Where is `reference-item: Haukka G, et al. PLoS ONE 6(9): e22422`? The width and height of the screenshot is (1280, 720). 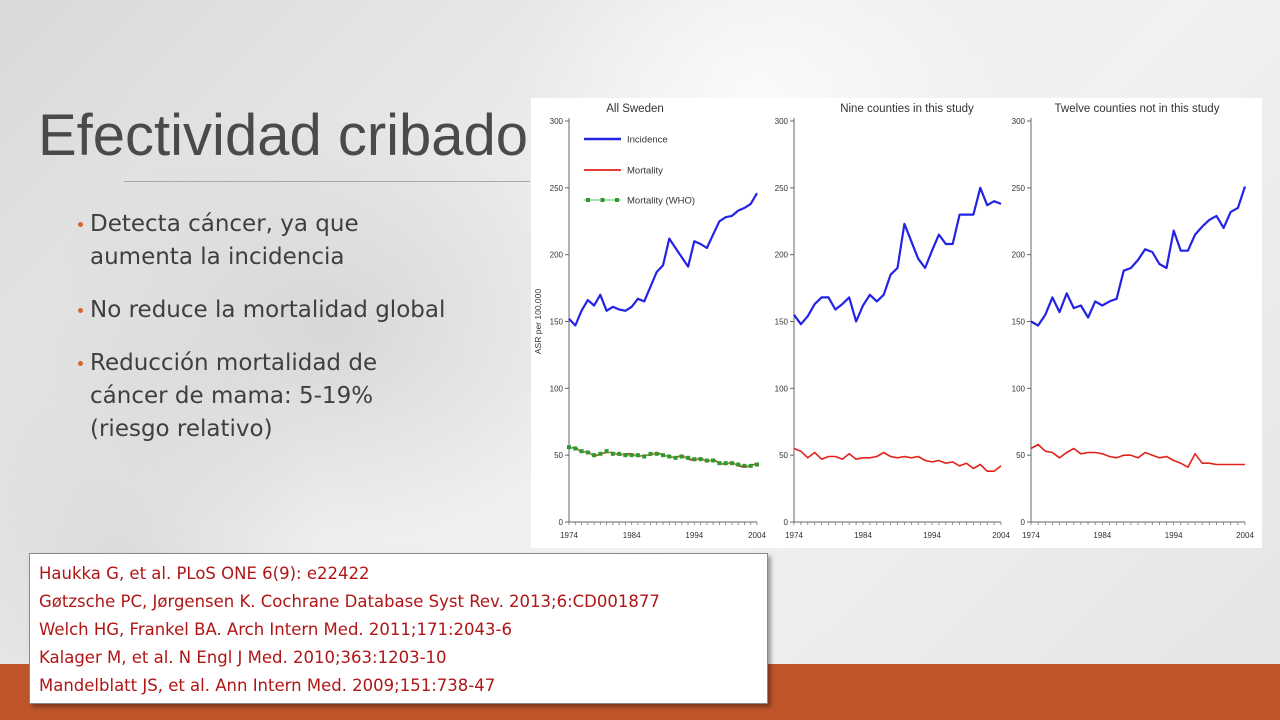
reference-item: Haukka G, et al. PLoS ONE 6(9): e22422 is located at coordinates (204, 573).